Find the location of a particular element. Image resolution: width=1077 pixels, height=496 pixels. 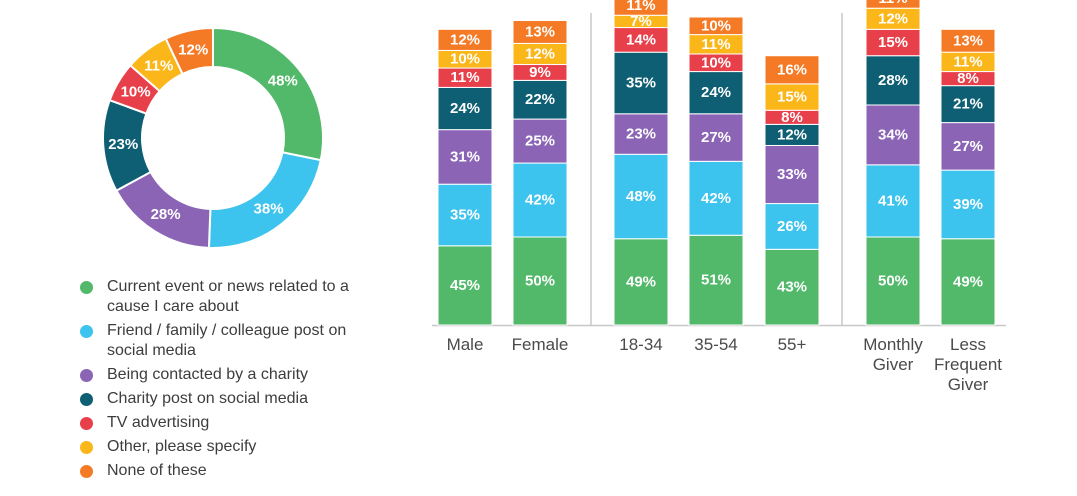

bar-value-label: 51% is located at coordinates (716, 280).